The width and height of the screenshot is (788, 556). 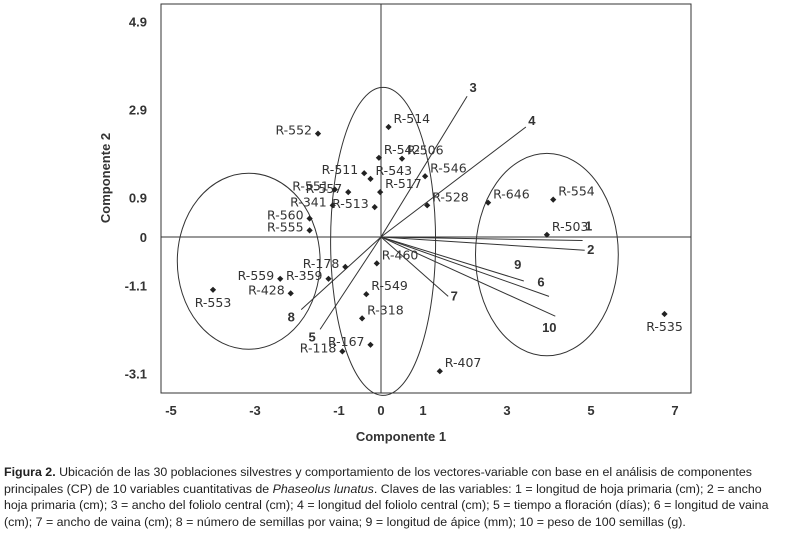 I want to click on point-label-R-555: R-555, so click(x=285, y=226).